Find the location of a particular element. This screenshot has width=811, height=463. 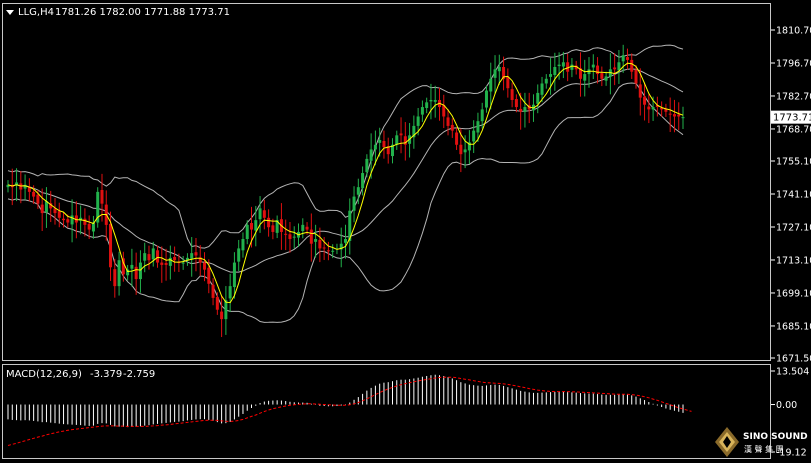

collapse-arrow-icon is located at coordinates (10, 12).